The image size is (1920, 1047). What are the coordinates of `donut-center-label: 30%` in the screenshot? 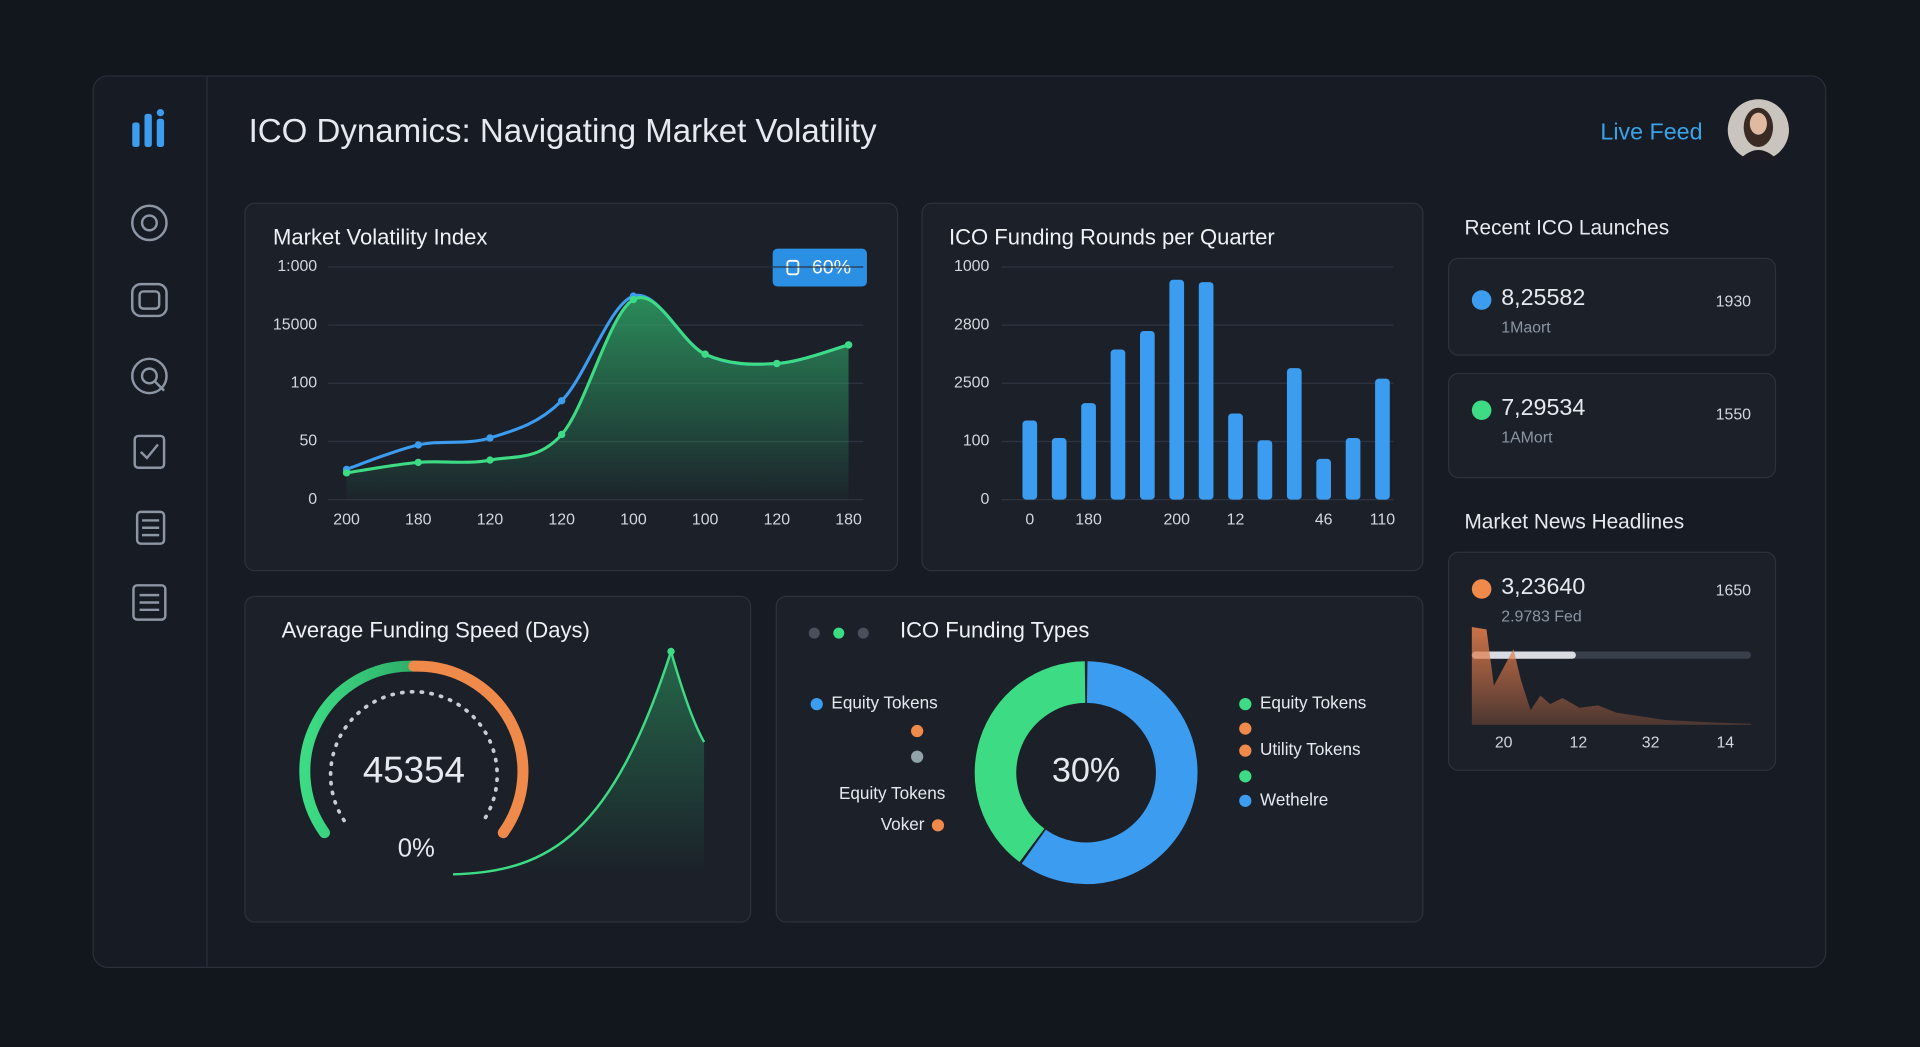 It's located at (1086, 771).